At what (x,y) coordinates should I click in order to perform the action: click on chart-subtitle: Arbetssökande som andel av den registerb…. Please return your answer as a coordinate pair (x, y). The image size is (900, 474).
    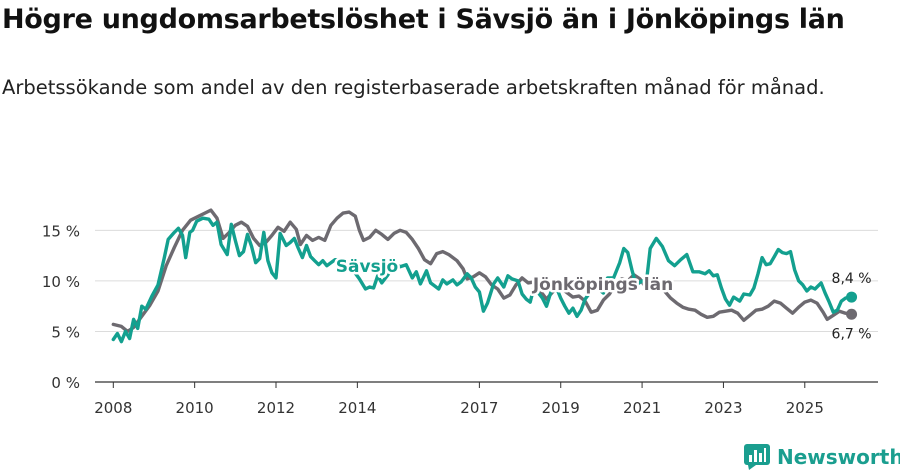
    Looking at the image, I should click on (413, 87).